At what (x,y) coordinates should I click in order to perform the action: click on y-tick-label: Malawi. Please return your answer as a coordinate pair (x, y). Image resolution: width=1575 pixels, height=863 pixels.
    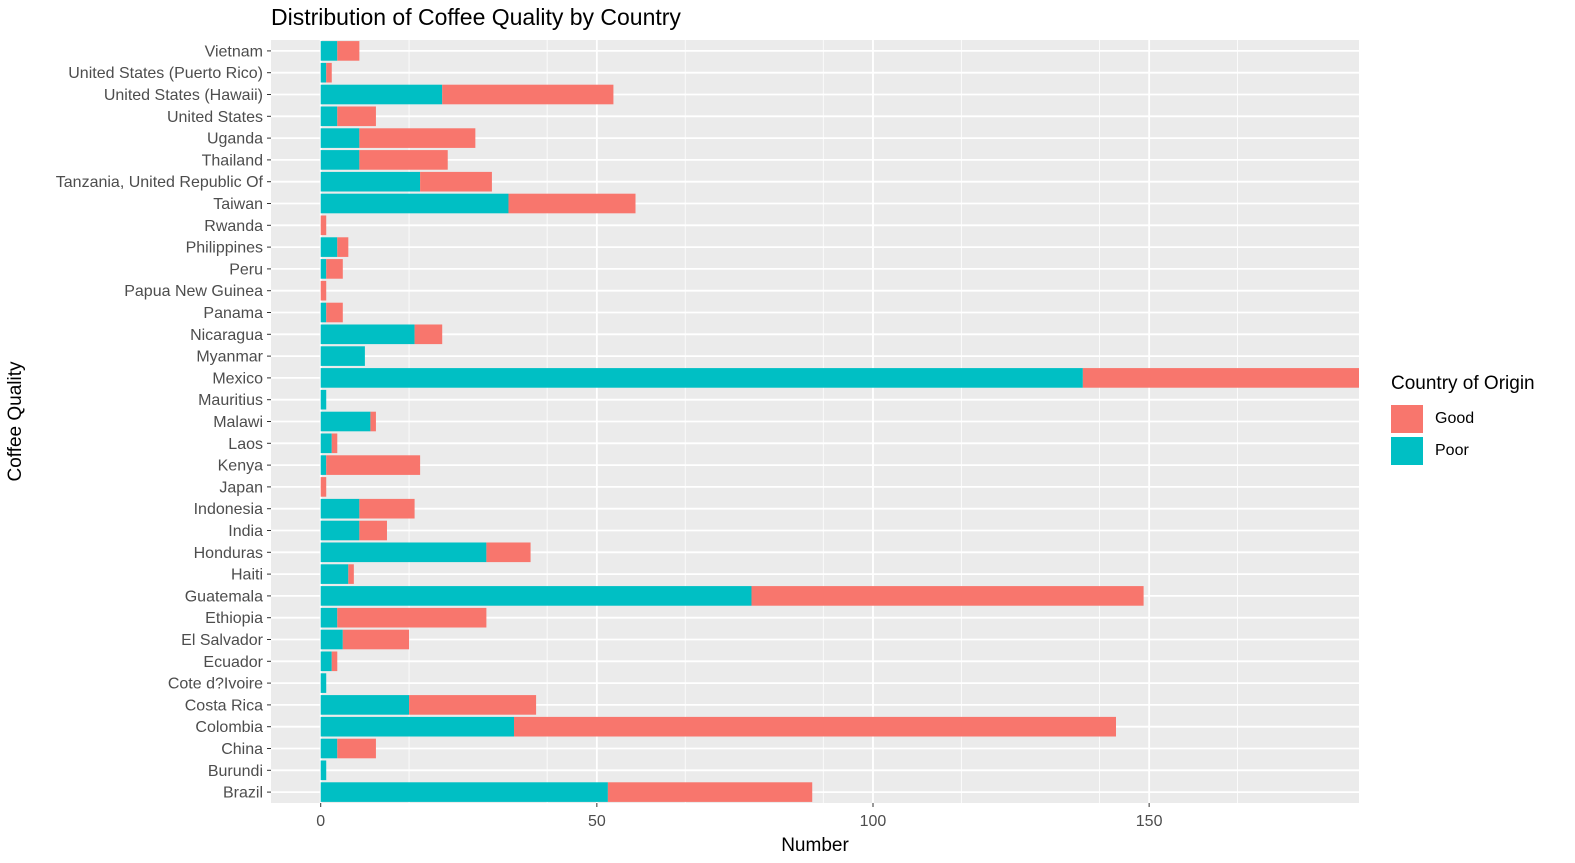
    Looking at the image, I should click on (238, 422).